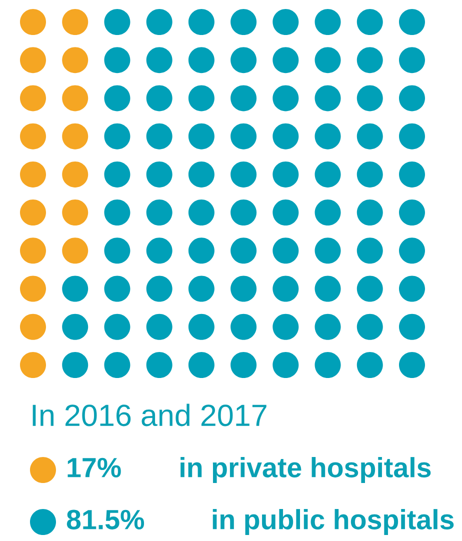 Image resolution: width=462 pixels, height=541 pixels. Describe the element at coordinates (94, 468) in the screenshot. I see `data-label: 17%` at that location.